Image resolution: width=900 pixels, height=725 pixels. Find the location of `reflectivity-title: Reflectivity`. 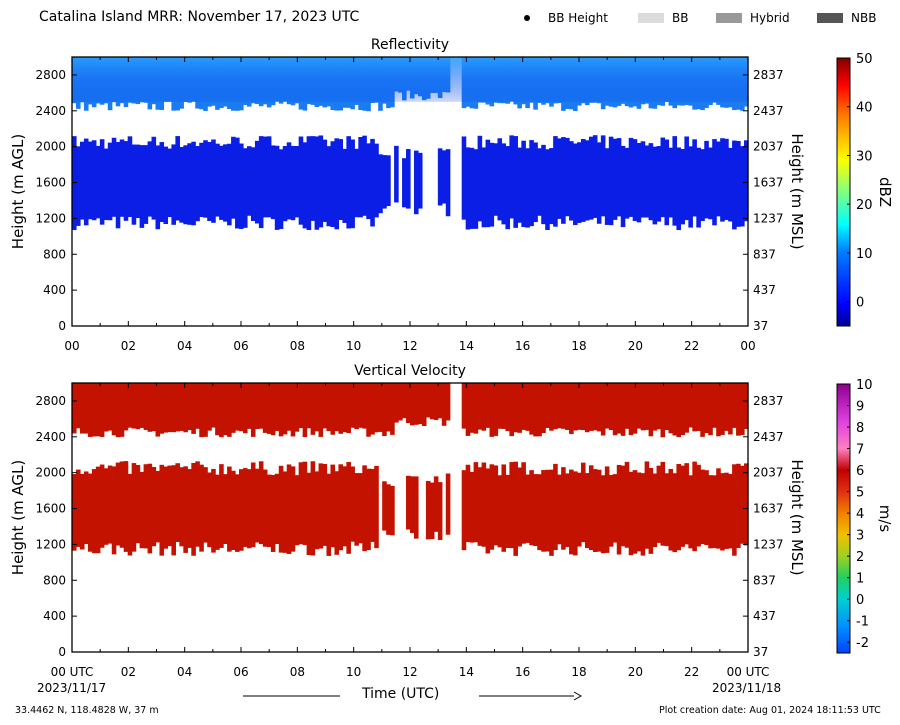

reflectivity-title: Reflectivity is located at coordinates (410, 45).